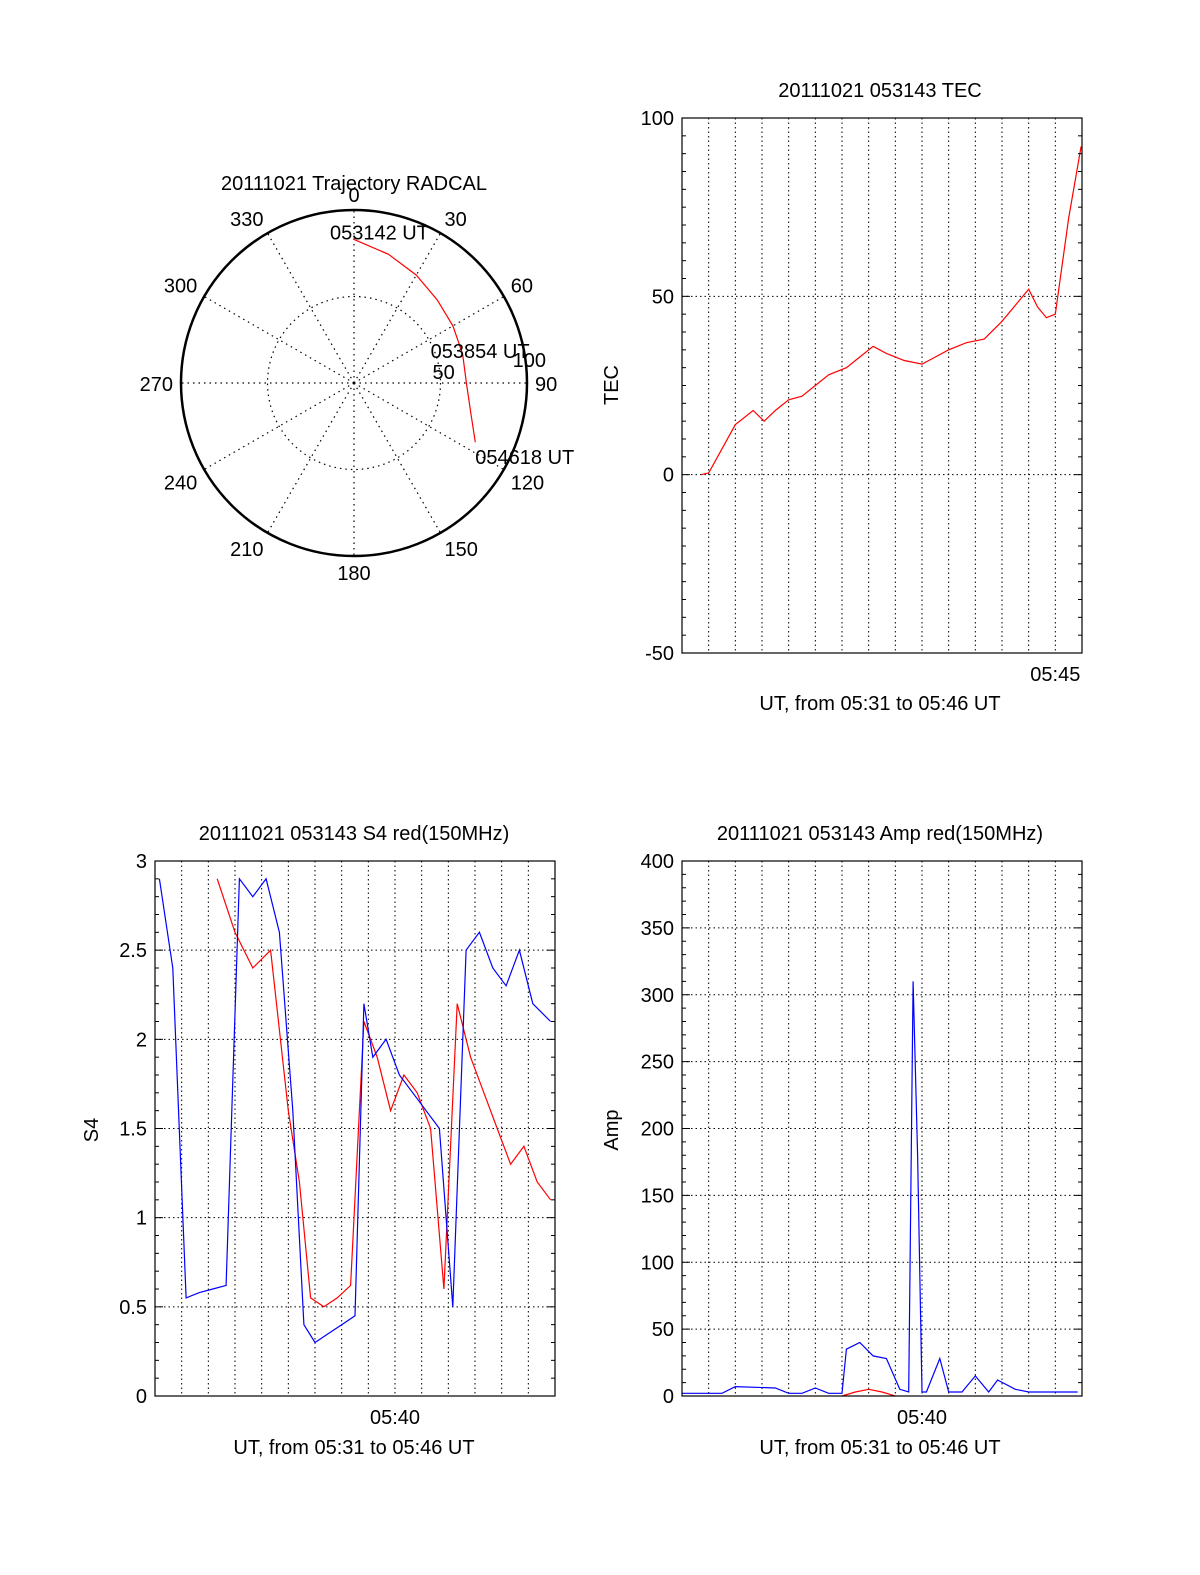 The height and width of the screenshot is (1575, 1200). What do you see at coordinates (354, 834) in the screenshot?
I see `chart-title-s4: 20111021 053143 S4 red(150MHz)` at bounding box center [354, 834].